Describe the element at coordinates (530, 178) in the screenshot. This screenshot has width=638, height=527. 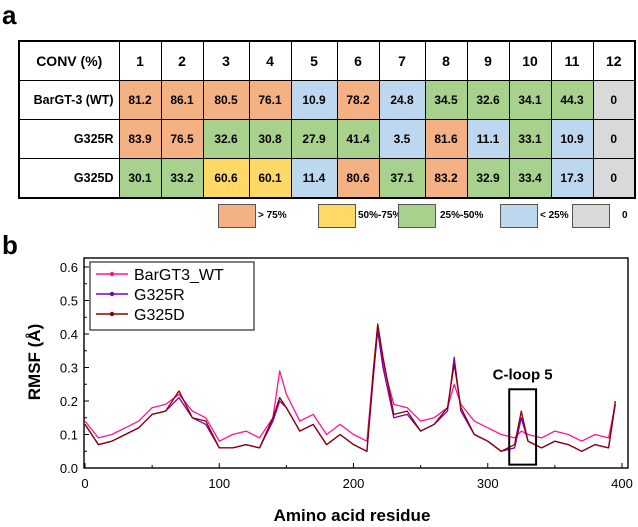
I see `table-cell: 33.4` at that location.